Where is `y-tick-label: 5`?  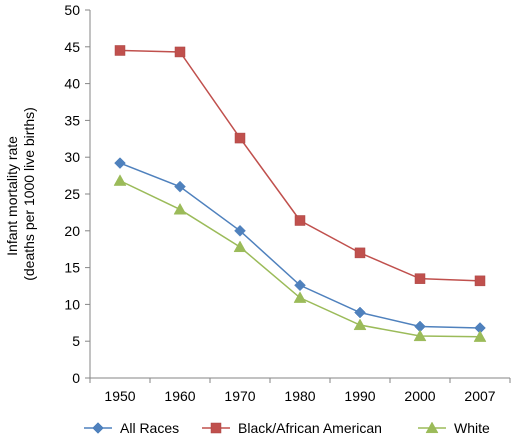 y-tick-label: 5 is located at coordinates (76, 341).